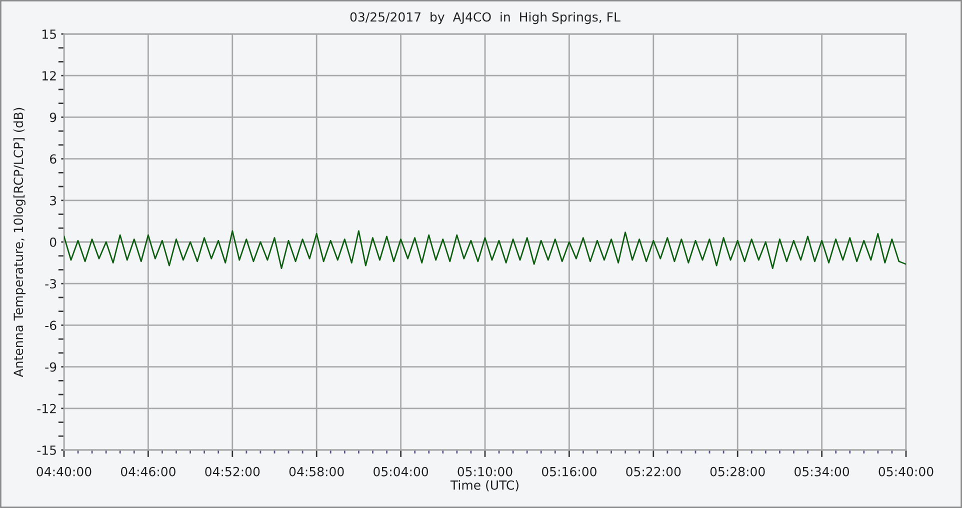 The width and height of the screenshot is (962, 508). Describe the element at coordinates (401, 471) in the screenshot. I see `x-tick-label: 05:04:00` at that location.